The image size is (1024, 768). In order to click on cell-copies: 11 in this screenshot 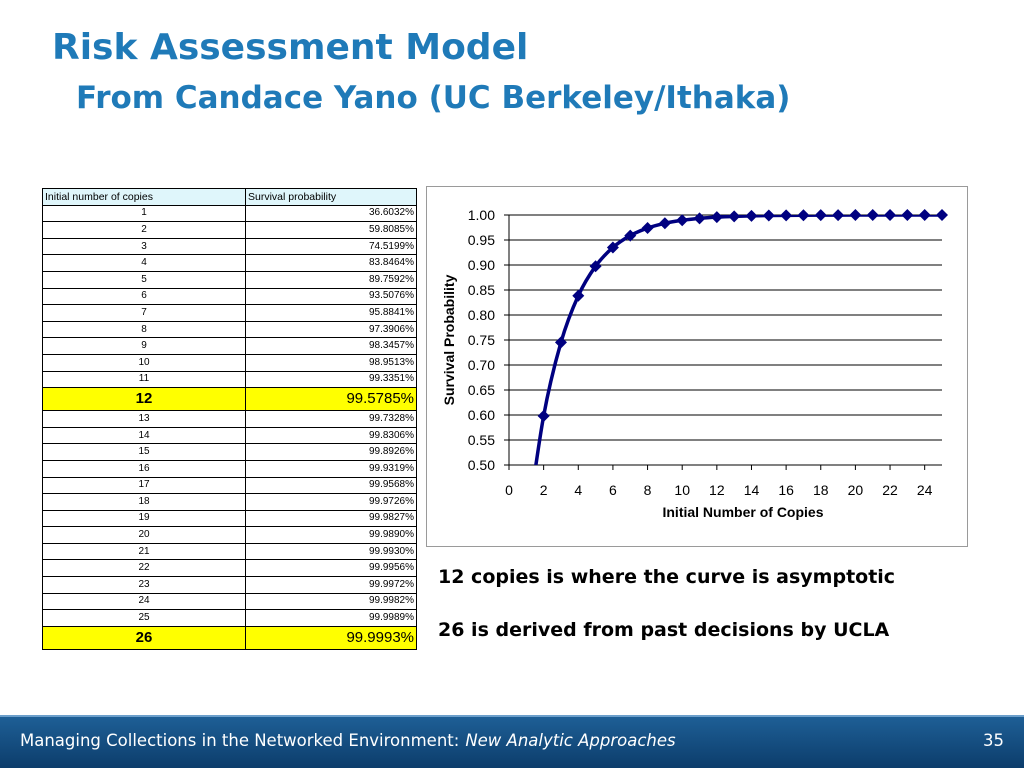, I will do `click(144, 379)`.